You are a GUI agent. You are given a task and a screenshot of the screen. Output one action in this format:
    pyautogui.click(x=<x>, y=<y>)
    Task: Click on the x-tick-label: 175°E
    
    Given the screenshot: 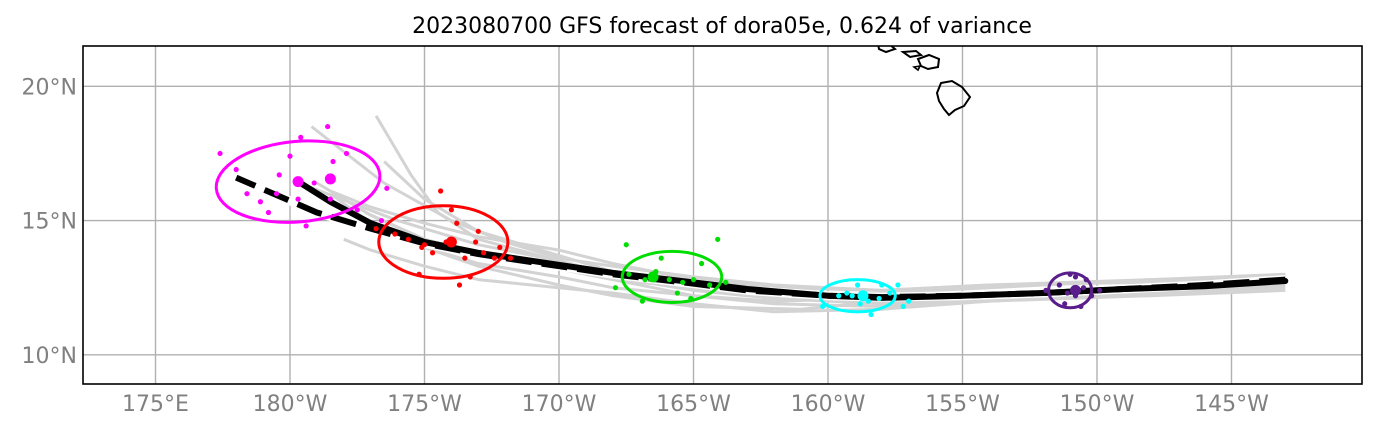 What is the action you would take?
    pyautogui.click(x=155, y=404)
    